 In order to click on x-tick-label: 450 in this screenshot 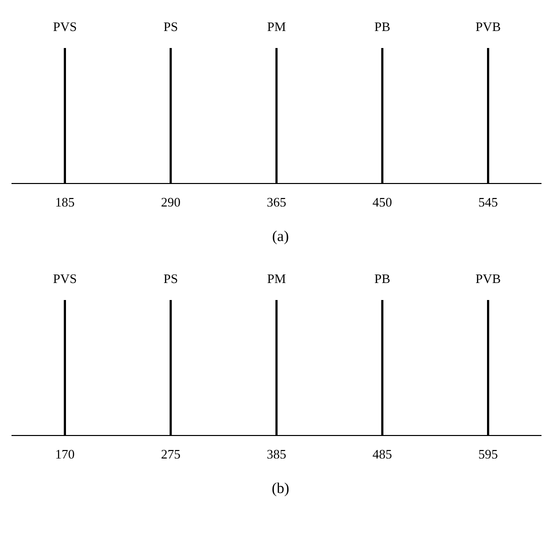, I will do `click(382, 202)`.